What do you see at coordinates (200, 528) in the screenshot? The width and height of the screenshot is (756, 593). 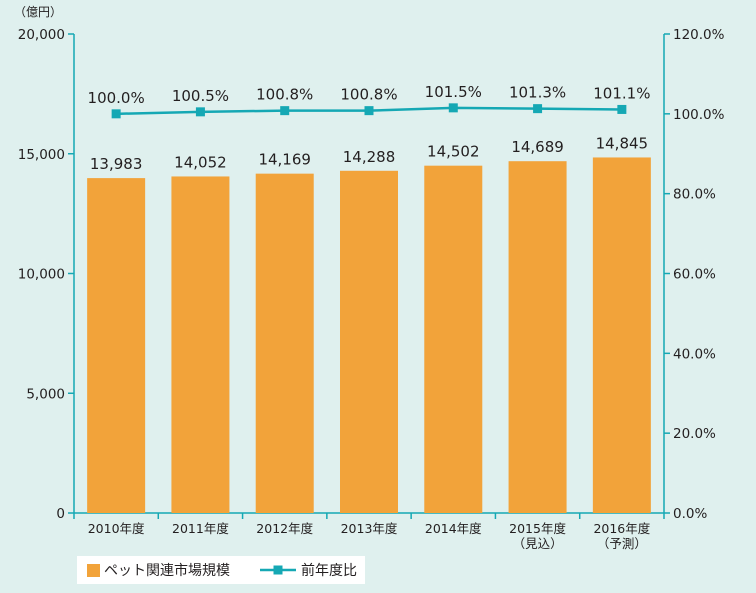 I see `category-label: 2011年度` at bounding box center [200, 528].